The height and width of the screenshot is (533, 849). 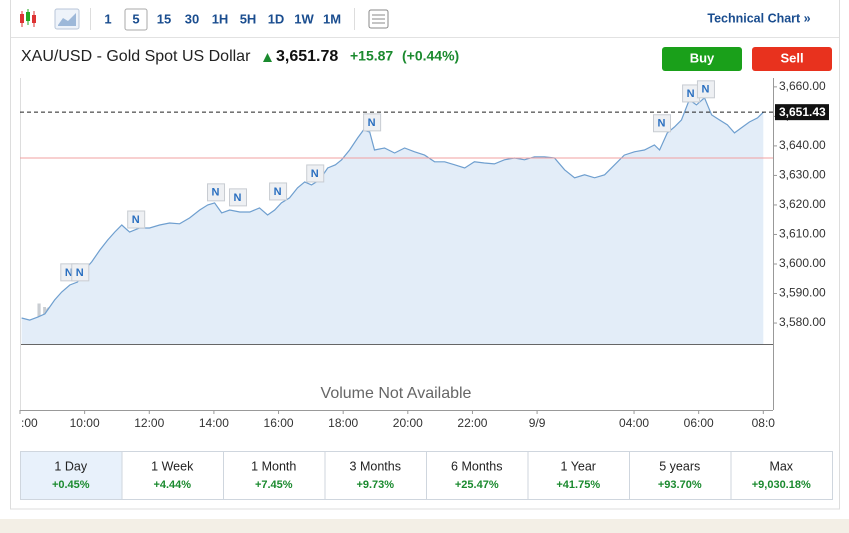 What do you see at coordinates (67, 19) in the screenshot?
I see `area-icon` at bounding box center [67, 19].